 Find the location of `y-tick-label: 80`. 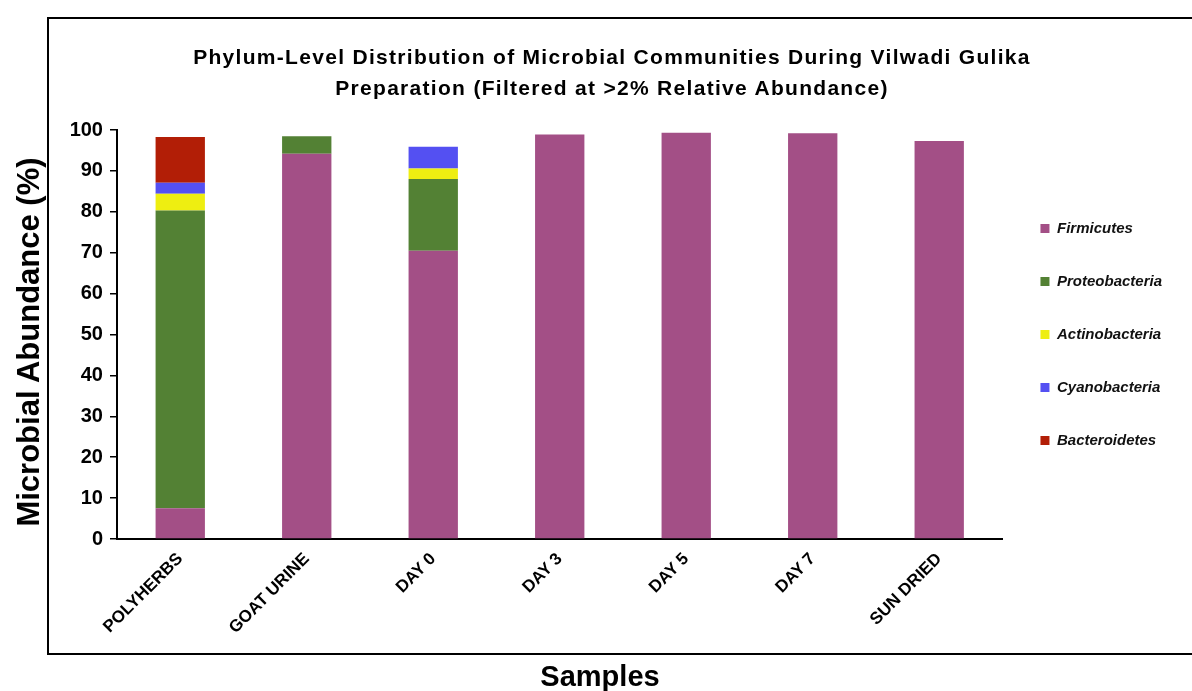

y-tick-label: 80 is located at coordinates (91, 210).